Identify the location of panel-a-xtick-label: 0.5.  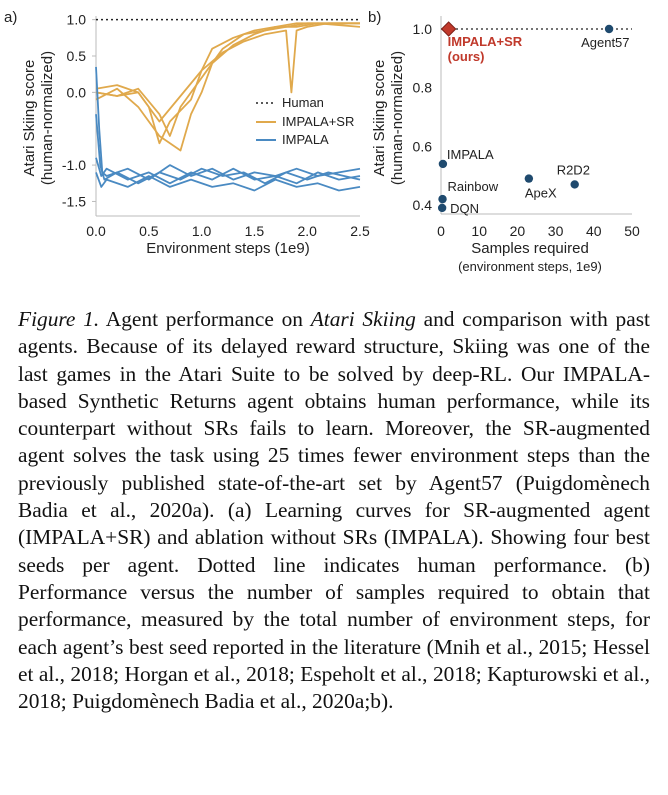
(149, 231).